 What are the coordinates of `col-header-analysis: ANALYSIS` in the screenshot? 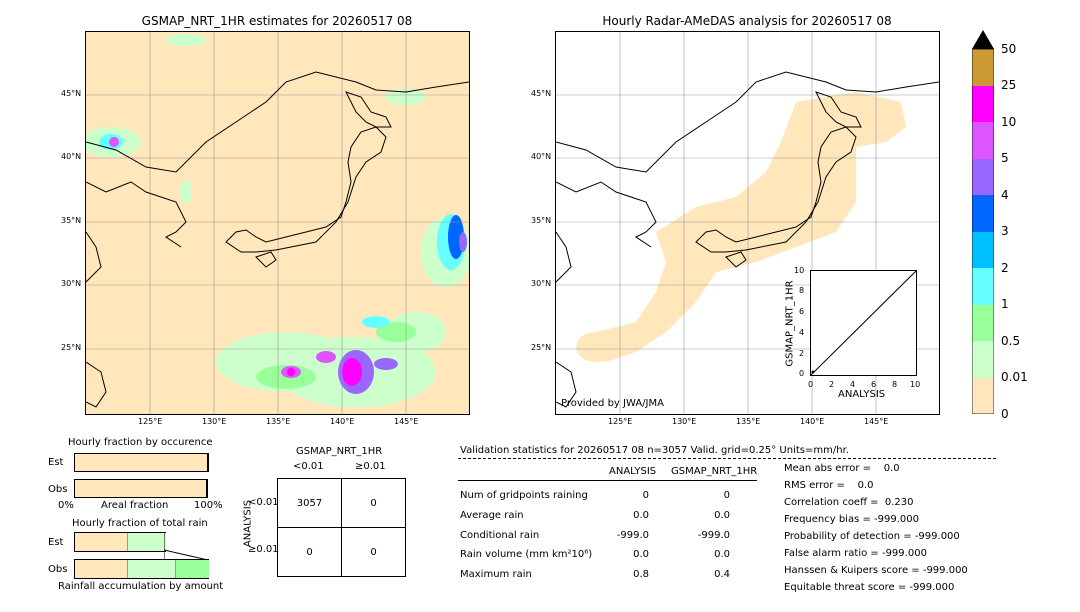 It's located at (633, 471).